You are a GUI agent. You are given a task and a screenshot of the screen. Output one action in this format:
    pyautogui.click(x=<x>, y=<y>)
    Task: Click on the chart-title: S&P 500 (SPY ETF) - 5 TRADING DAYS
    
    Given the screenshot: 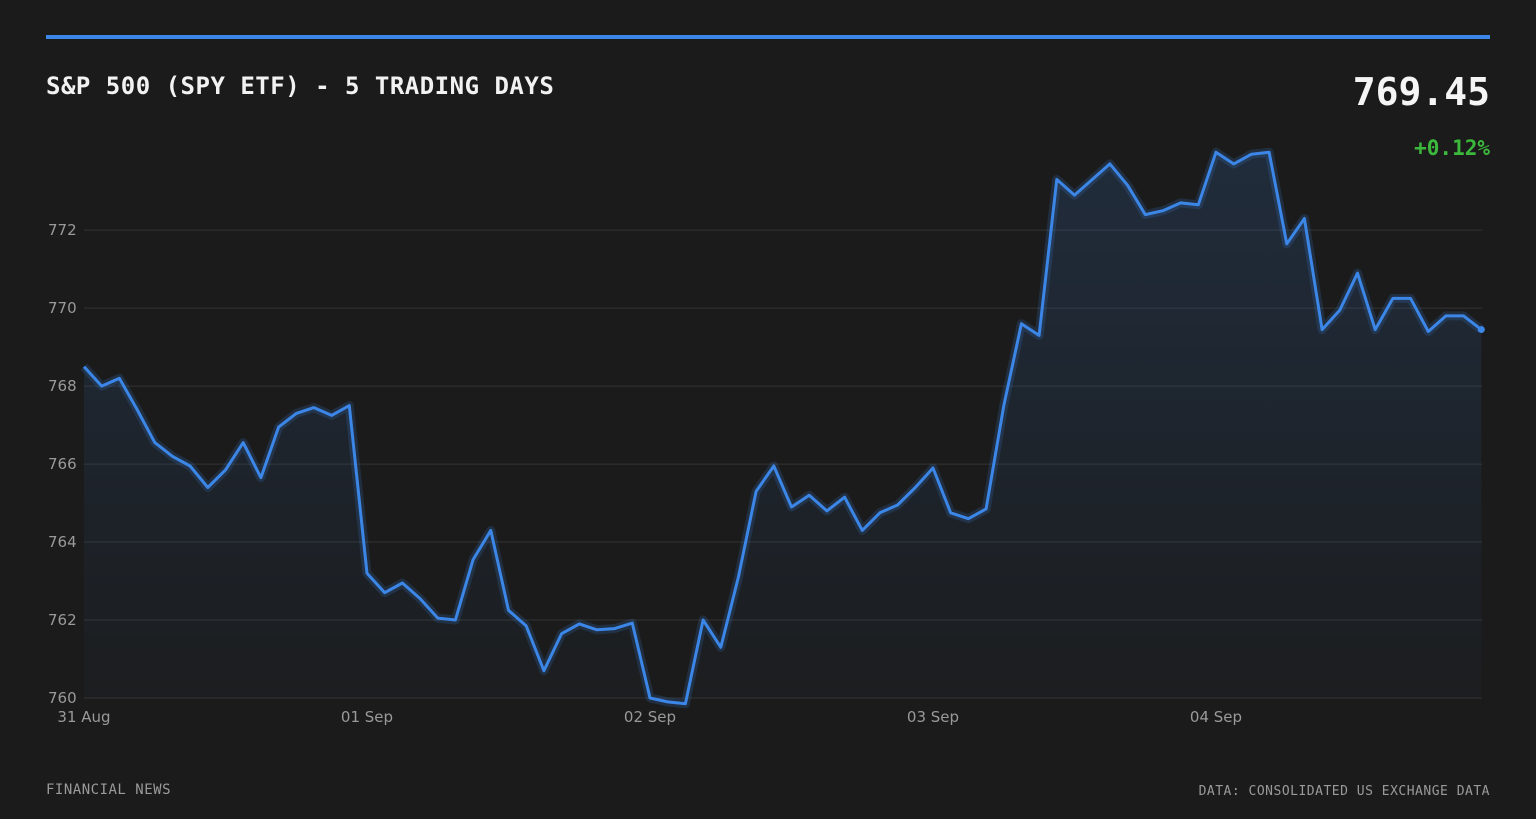 What is the action you would take?
    pyautogui.click(x=300, y=86)
    